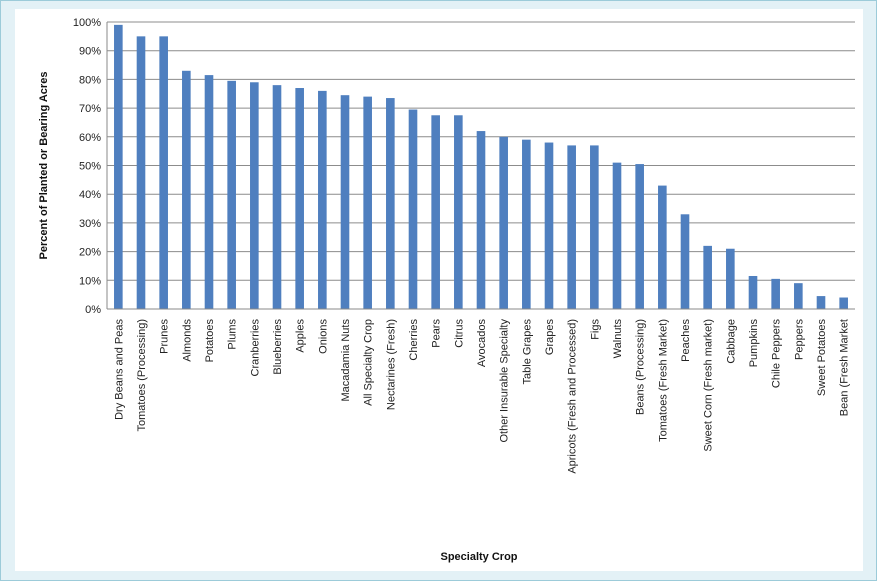  What do you see at coordinates (165, 336) in the screenshot?
I see `x-tick-label: Prunes` at bounding box center [165, 336].